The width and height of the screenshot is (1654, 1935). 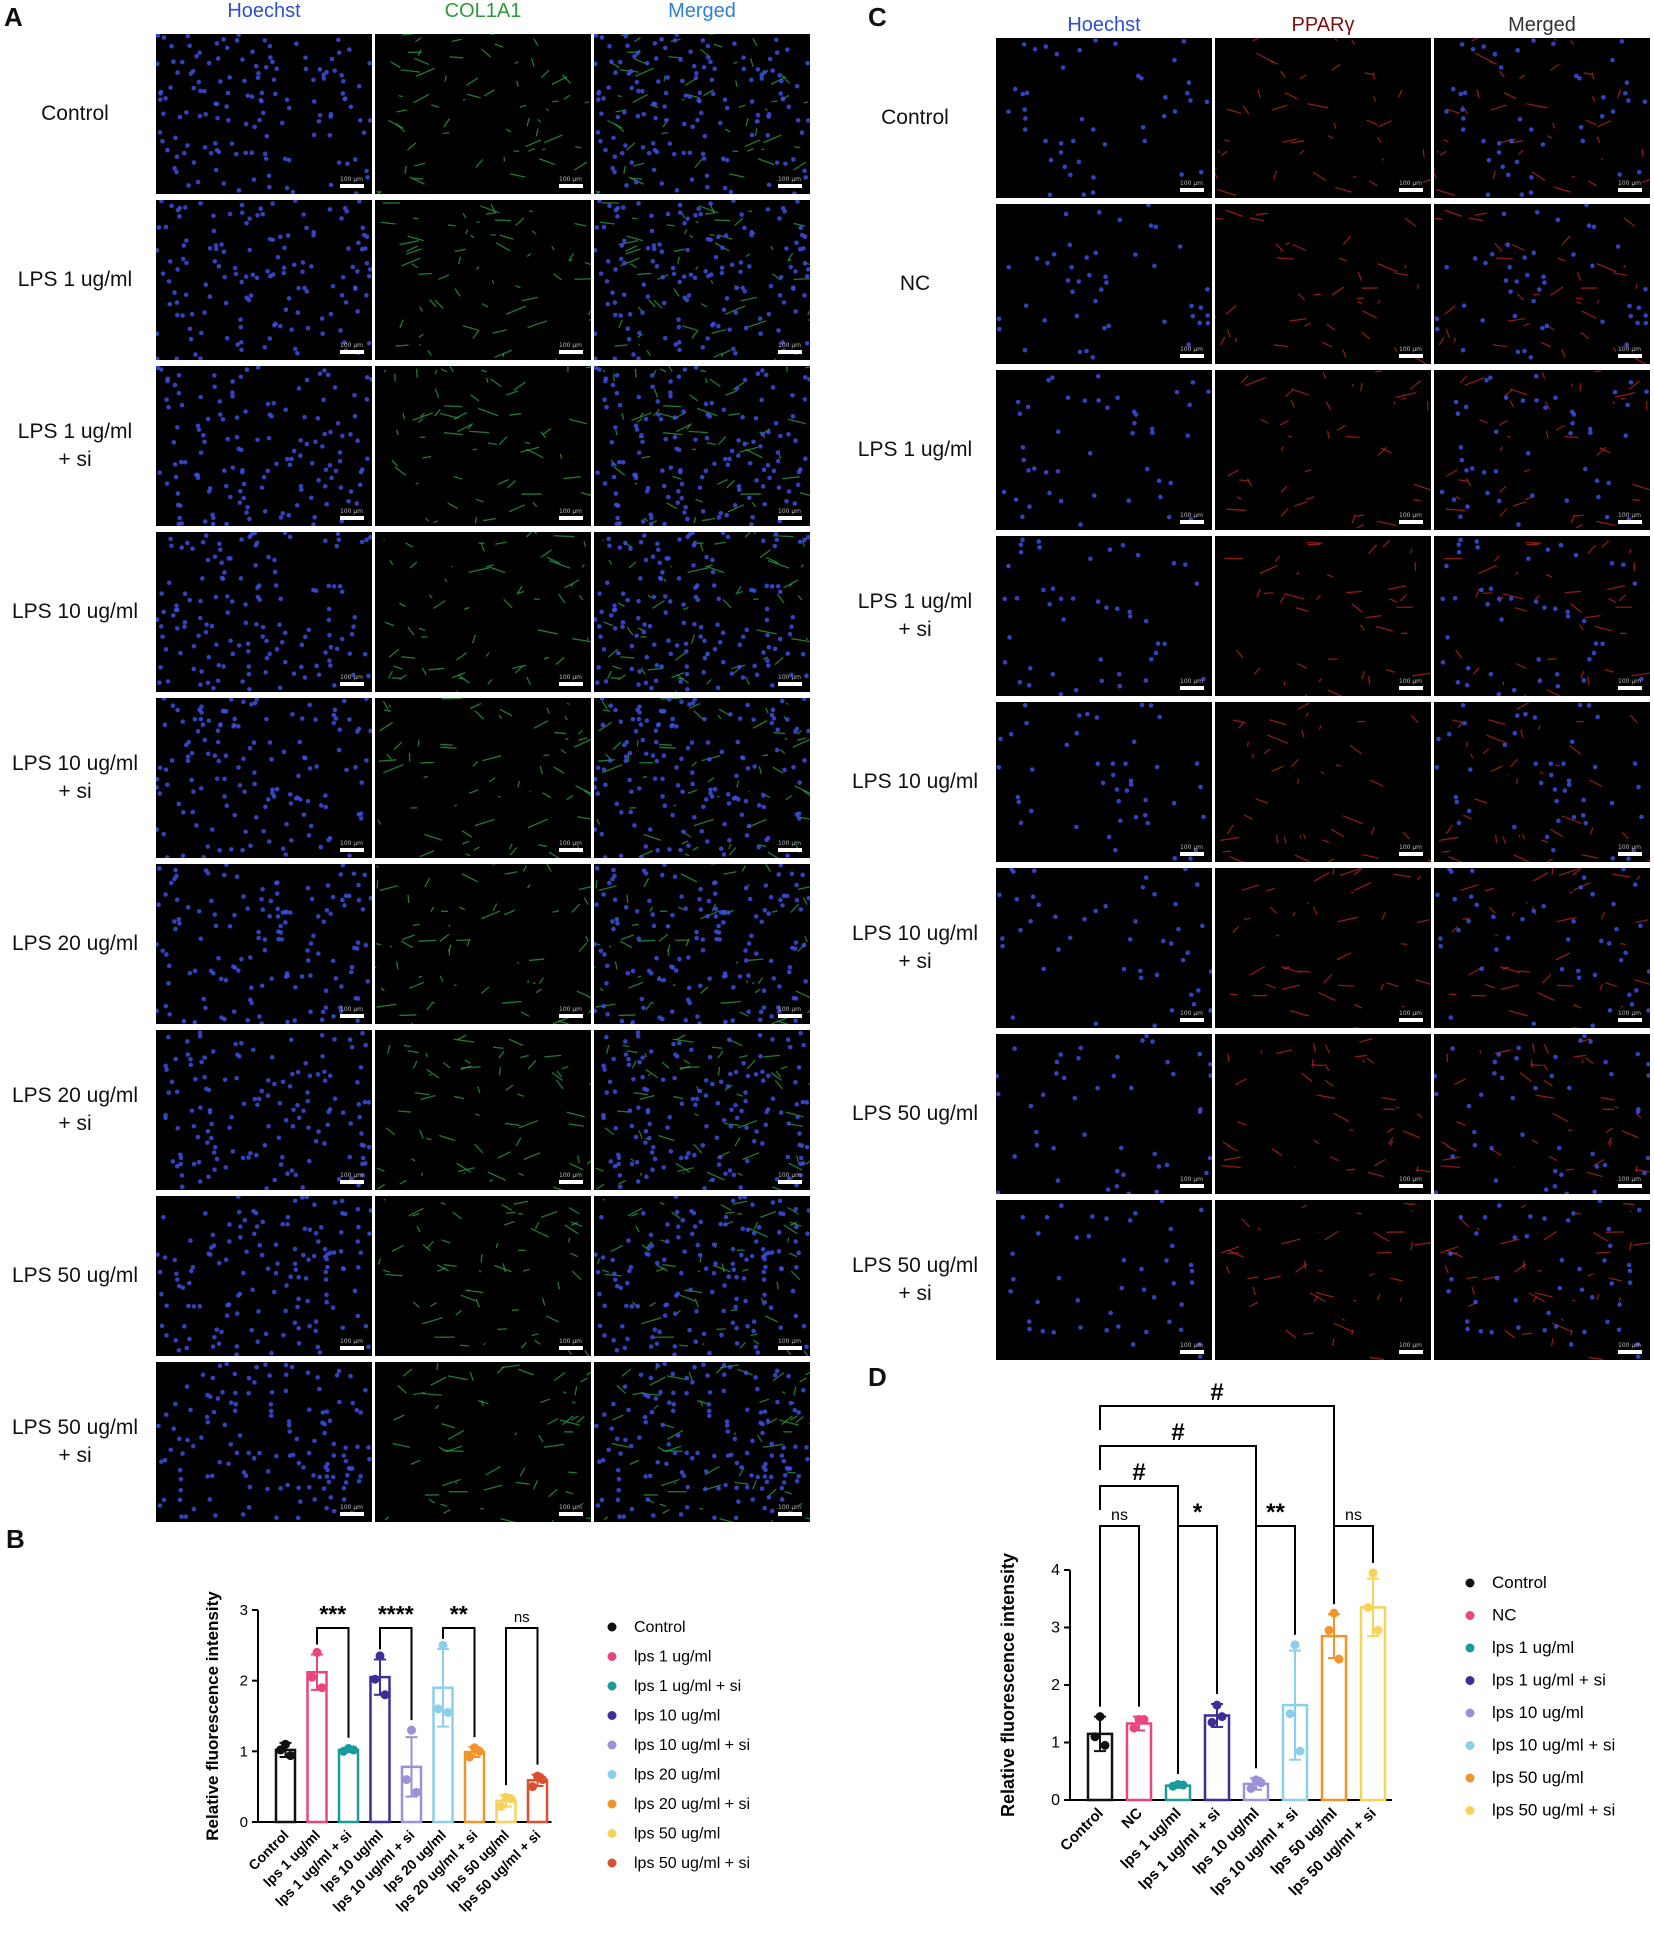 What do you see at coordinates (474, 1787) in the screenshot?
I see `bar` at bounding box center [474, 1787].